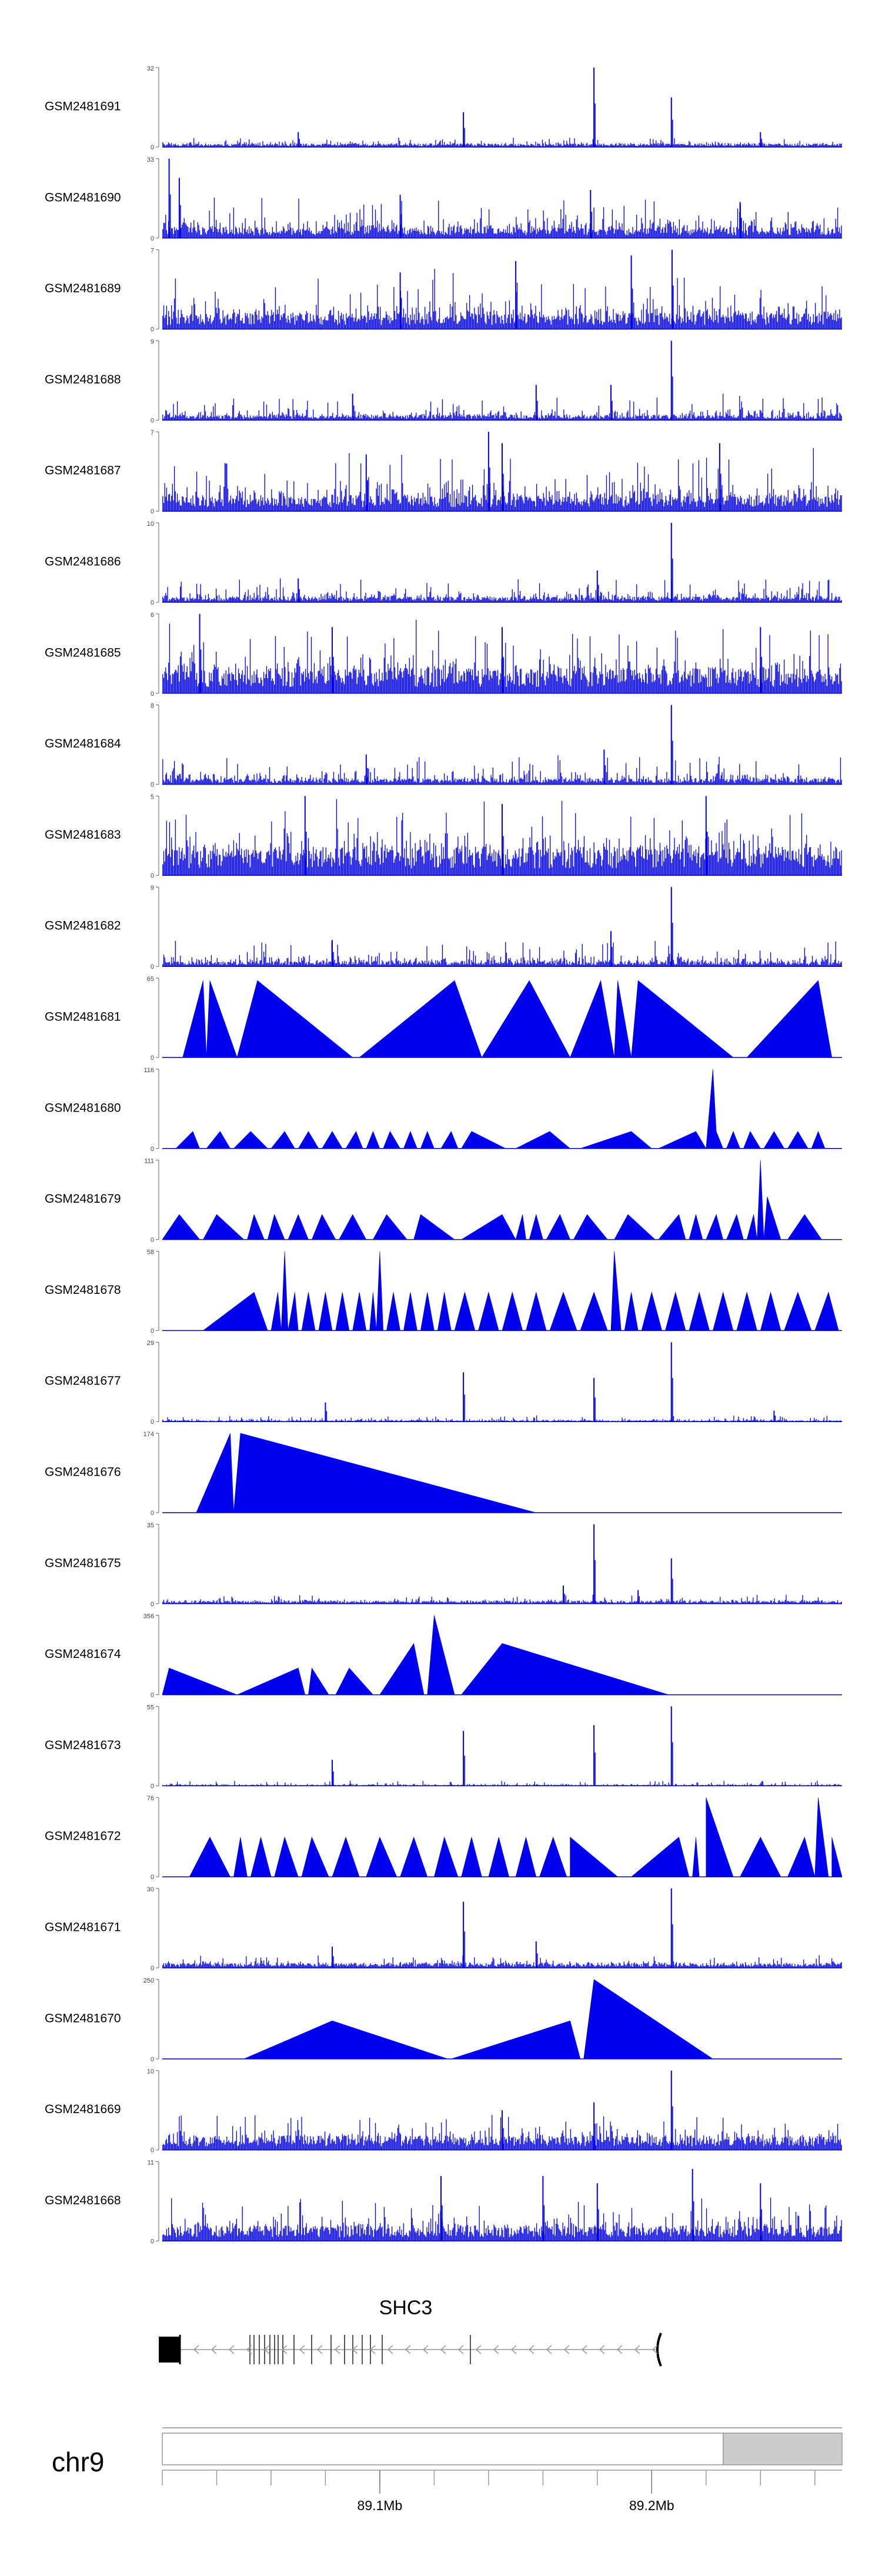 This screenshot has height=2576, width=882. What do you see at coordinates (406, 2308) in the screenshot?
I see `gene-label: SHC3` at bounding box center [406, 2308].